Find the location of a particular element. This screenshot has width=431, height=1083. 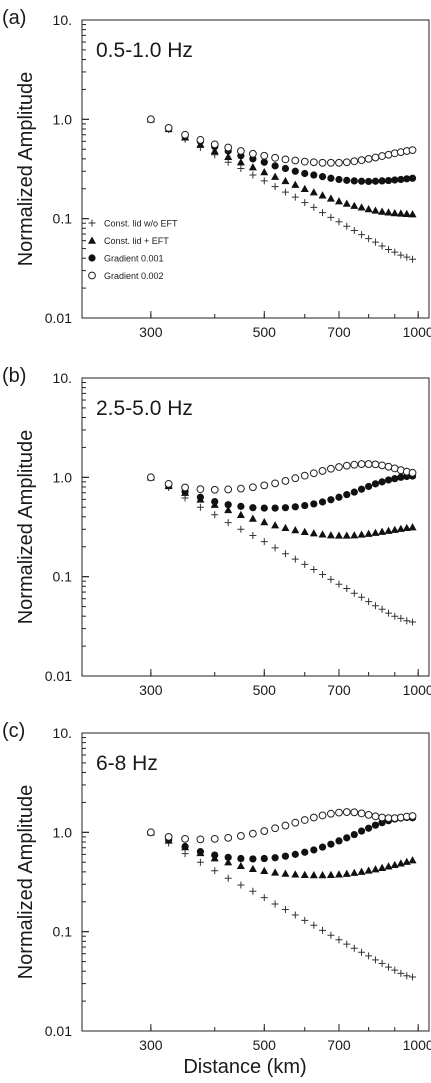

legend-label: Const. lid w/o EFT is located at coordinates (141, 224).